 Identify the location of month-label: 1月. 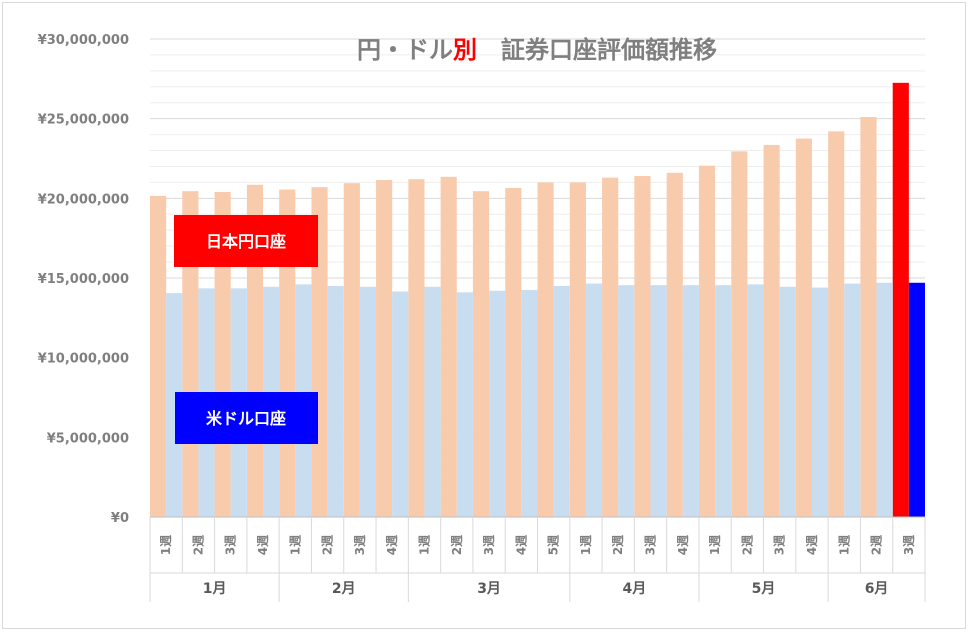
(215, 589).